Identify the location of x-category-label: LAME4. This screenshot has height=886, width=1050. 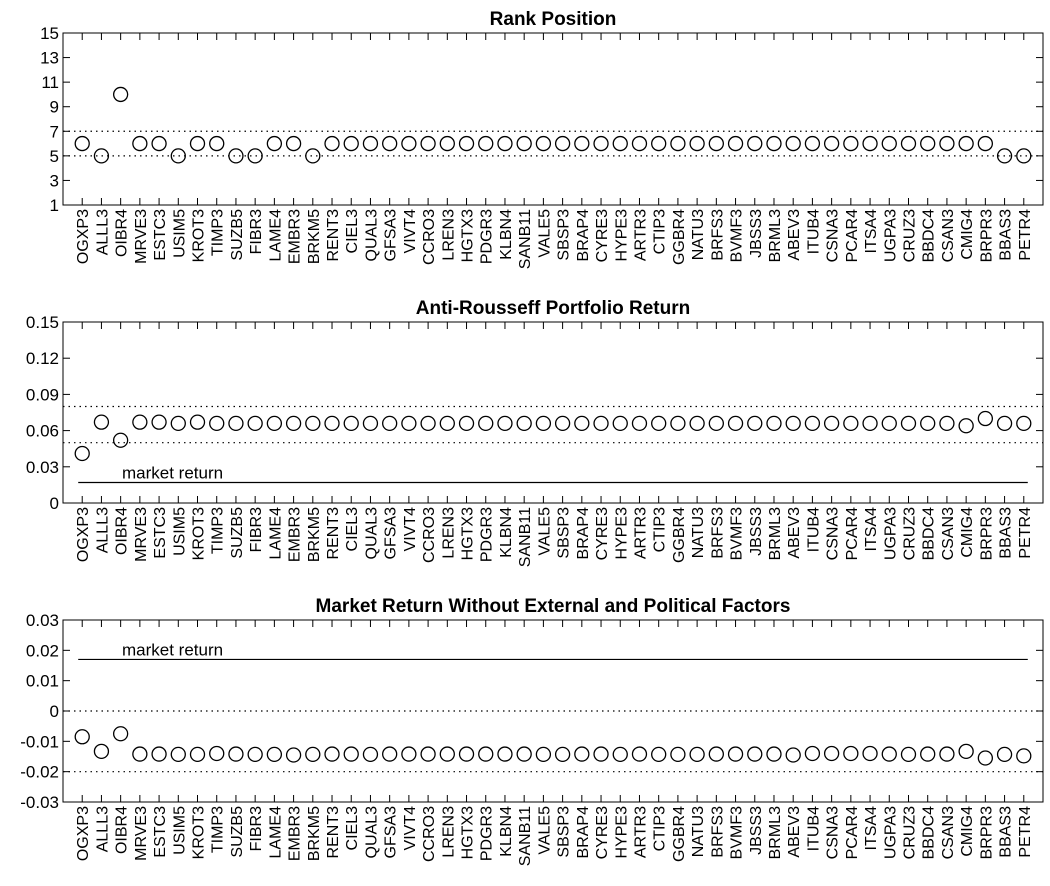
(275, 235).